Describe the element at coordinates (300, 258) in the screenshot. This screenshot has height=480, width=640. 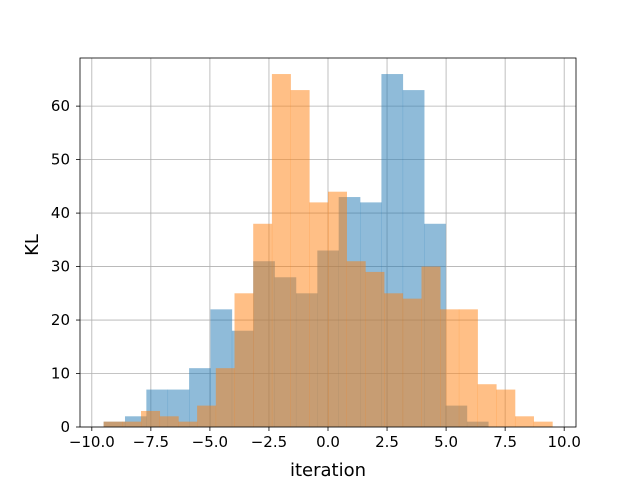
I see `histogram-bar-s1-b10` at that location.